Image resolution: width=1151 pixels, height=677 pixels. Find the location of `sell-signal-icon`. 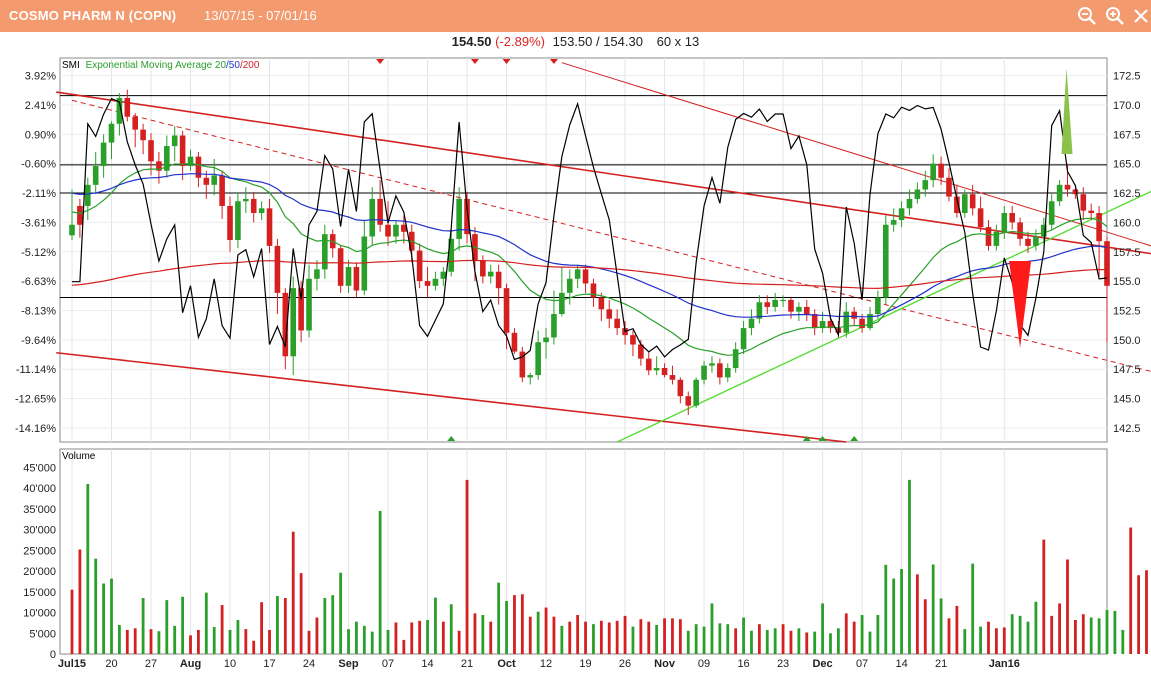

sell-signal-icon is located at coordinates (474, 61).